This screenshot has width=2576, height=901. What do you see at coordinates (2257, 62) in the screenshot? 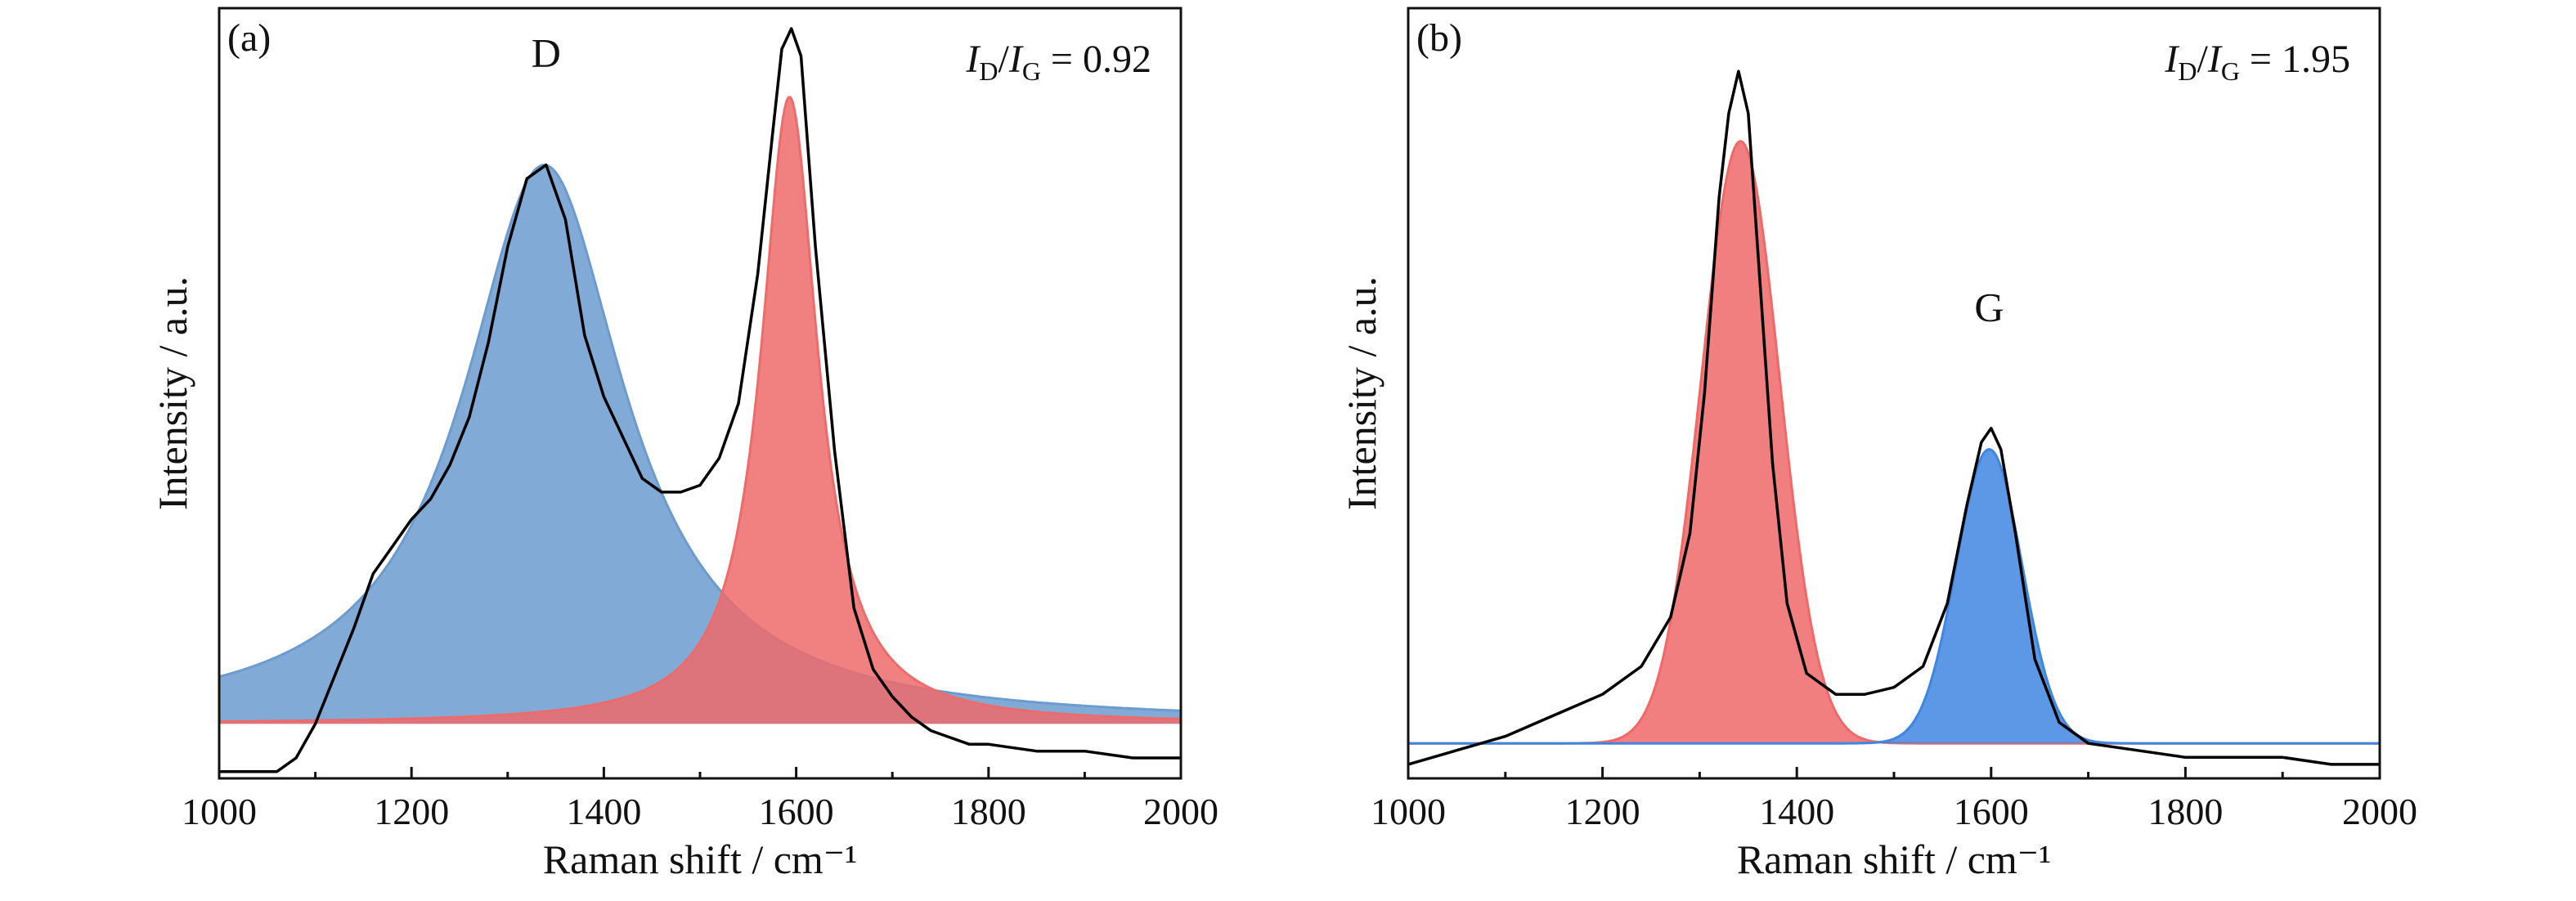
I see `intensity-ratio-label: ID/IG = 1.95` at bounding box center [2257, 62].